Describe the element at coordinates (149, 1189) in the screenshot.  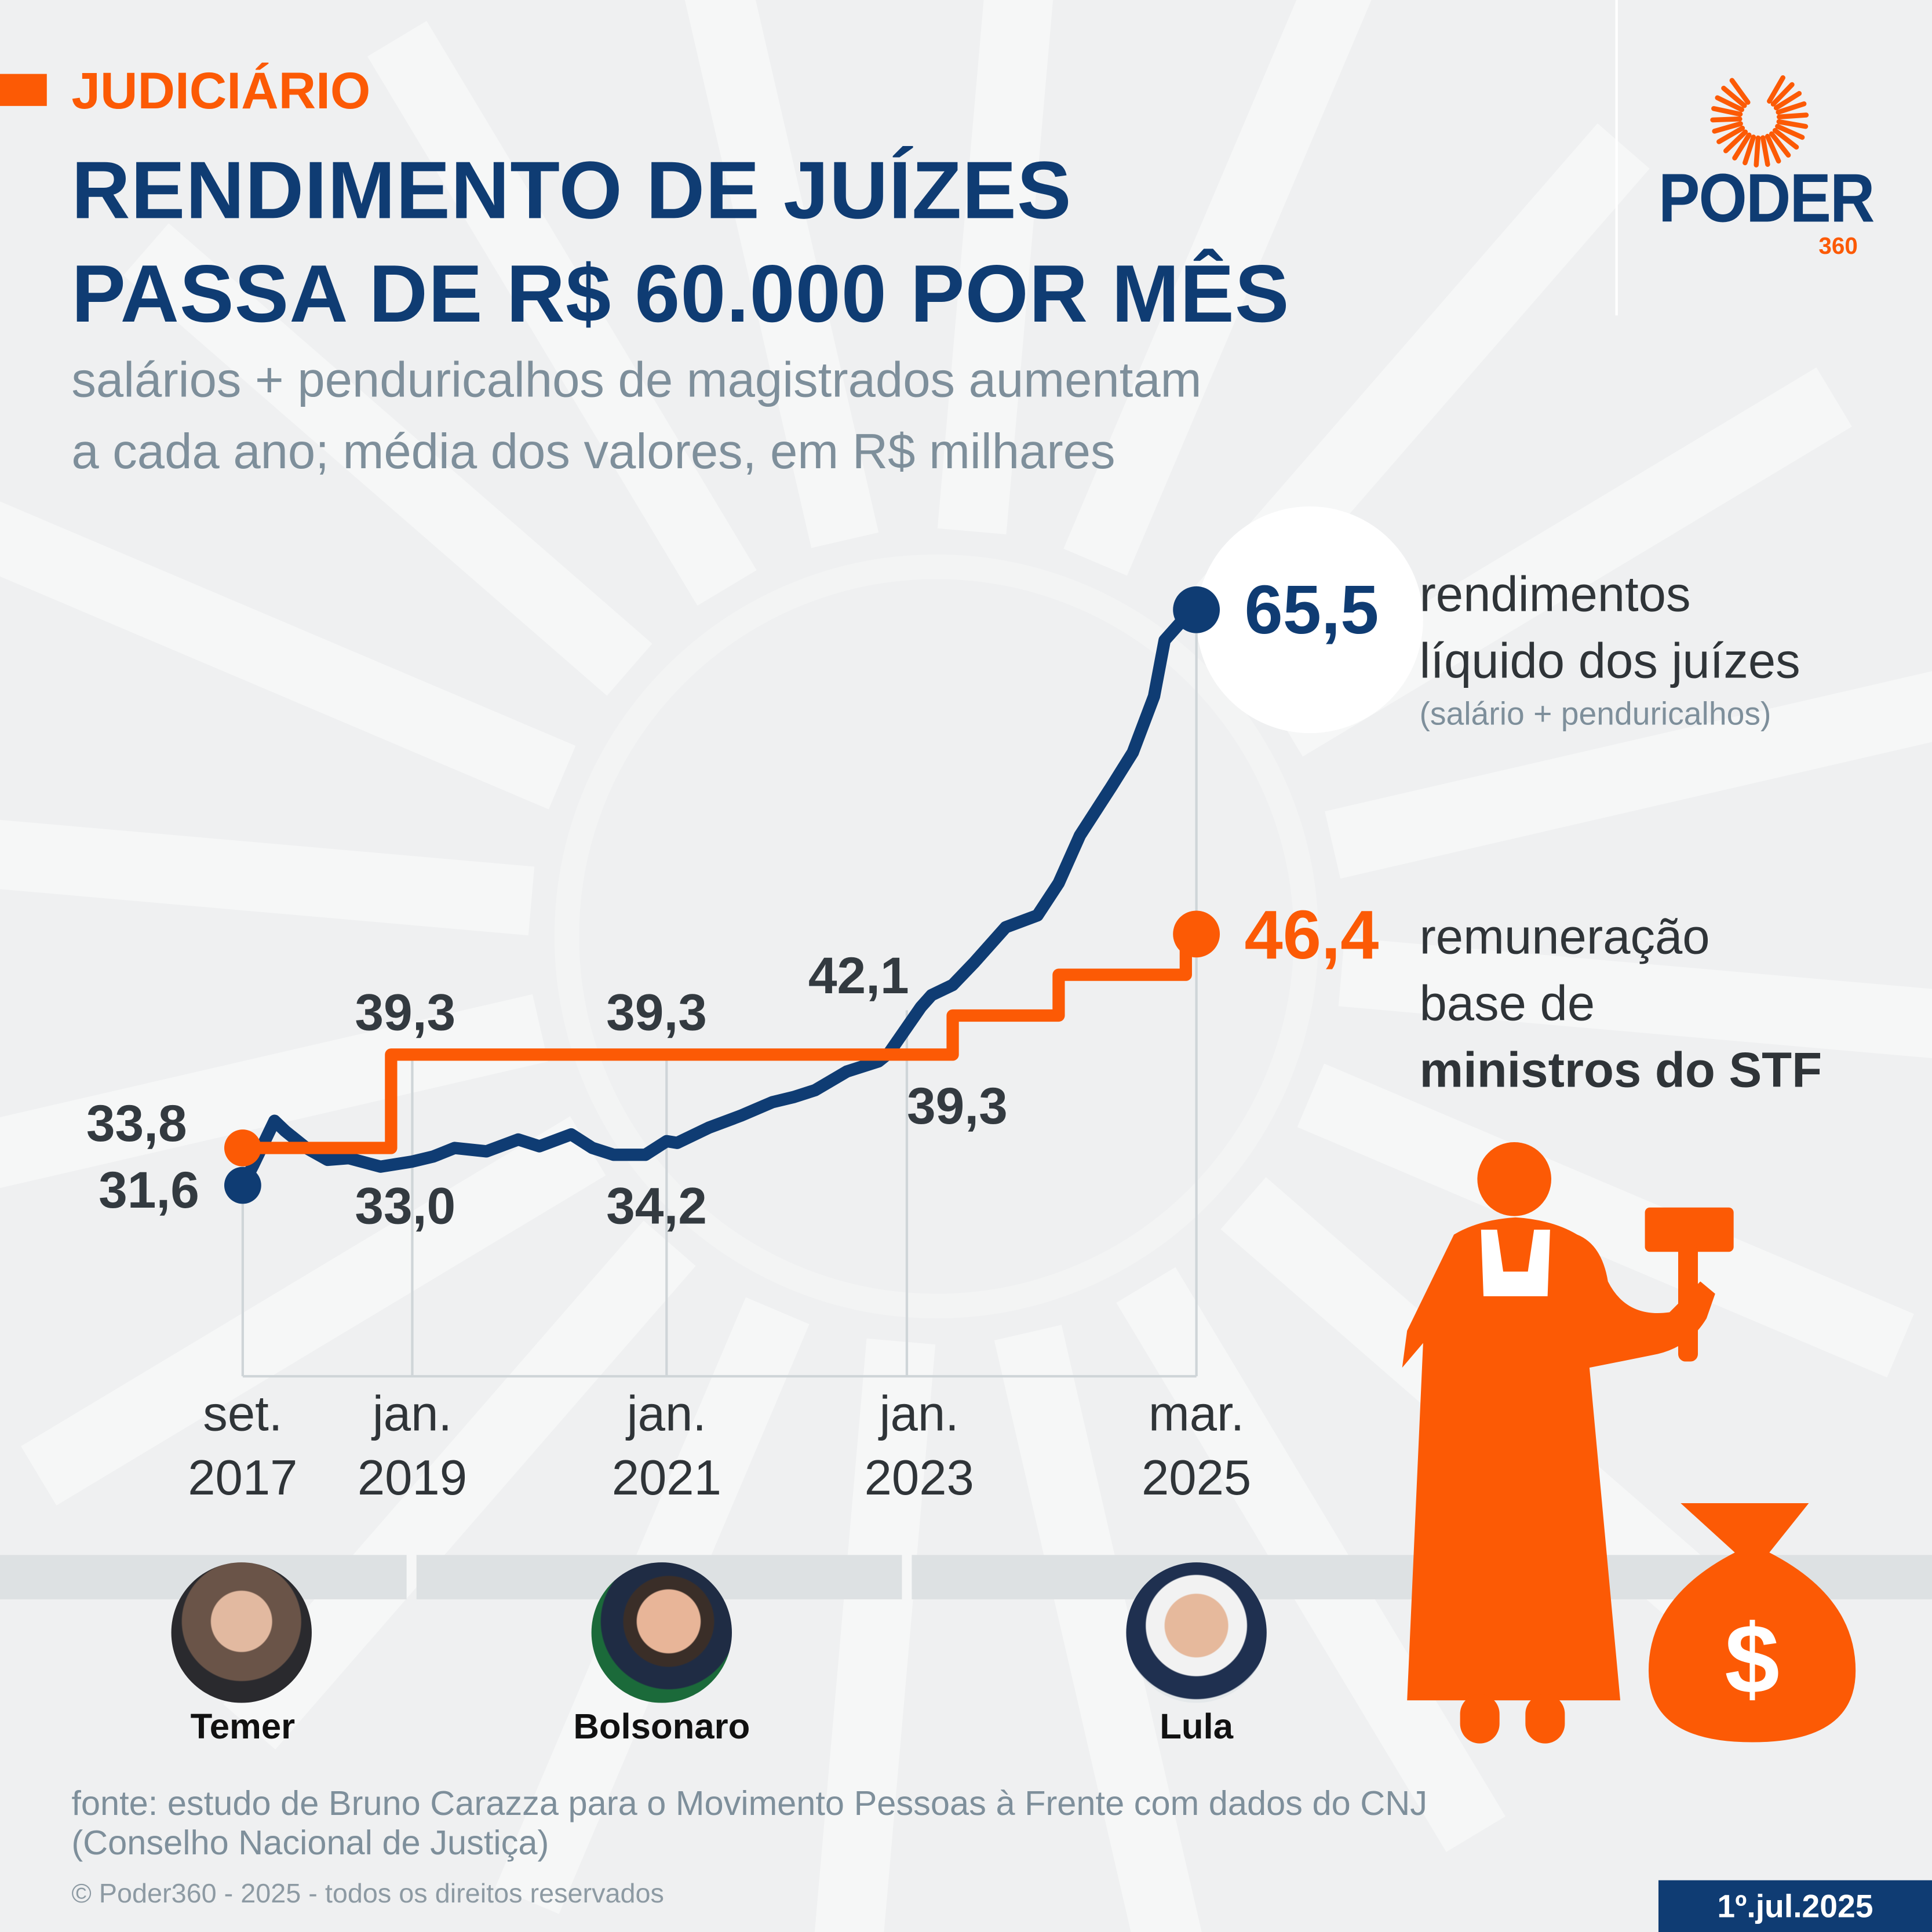
I see `data-label: 31,6` at that location.